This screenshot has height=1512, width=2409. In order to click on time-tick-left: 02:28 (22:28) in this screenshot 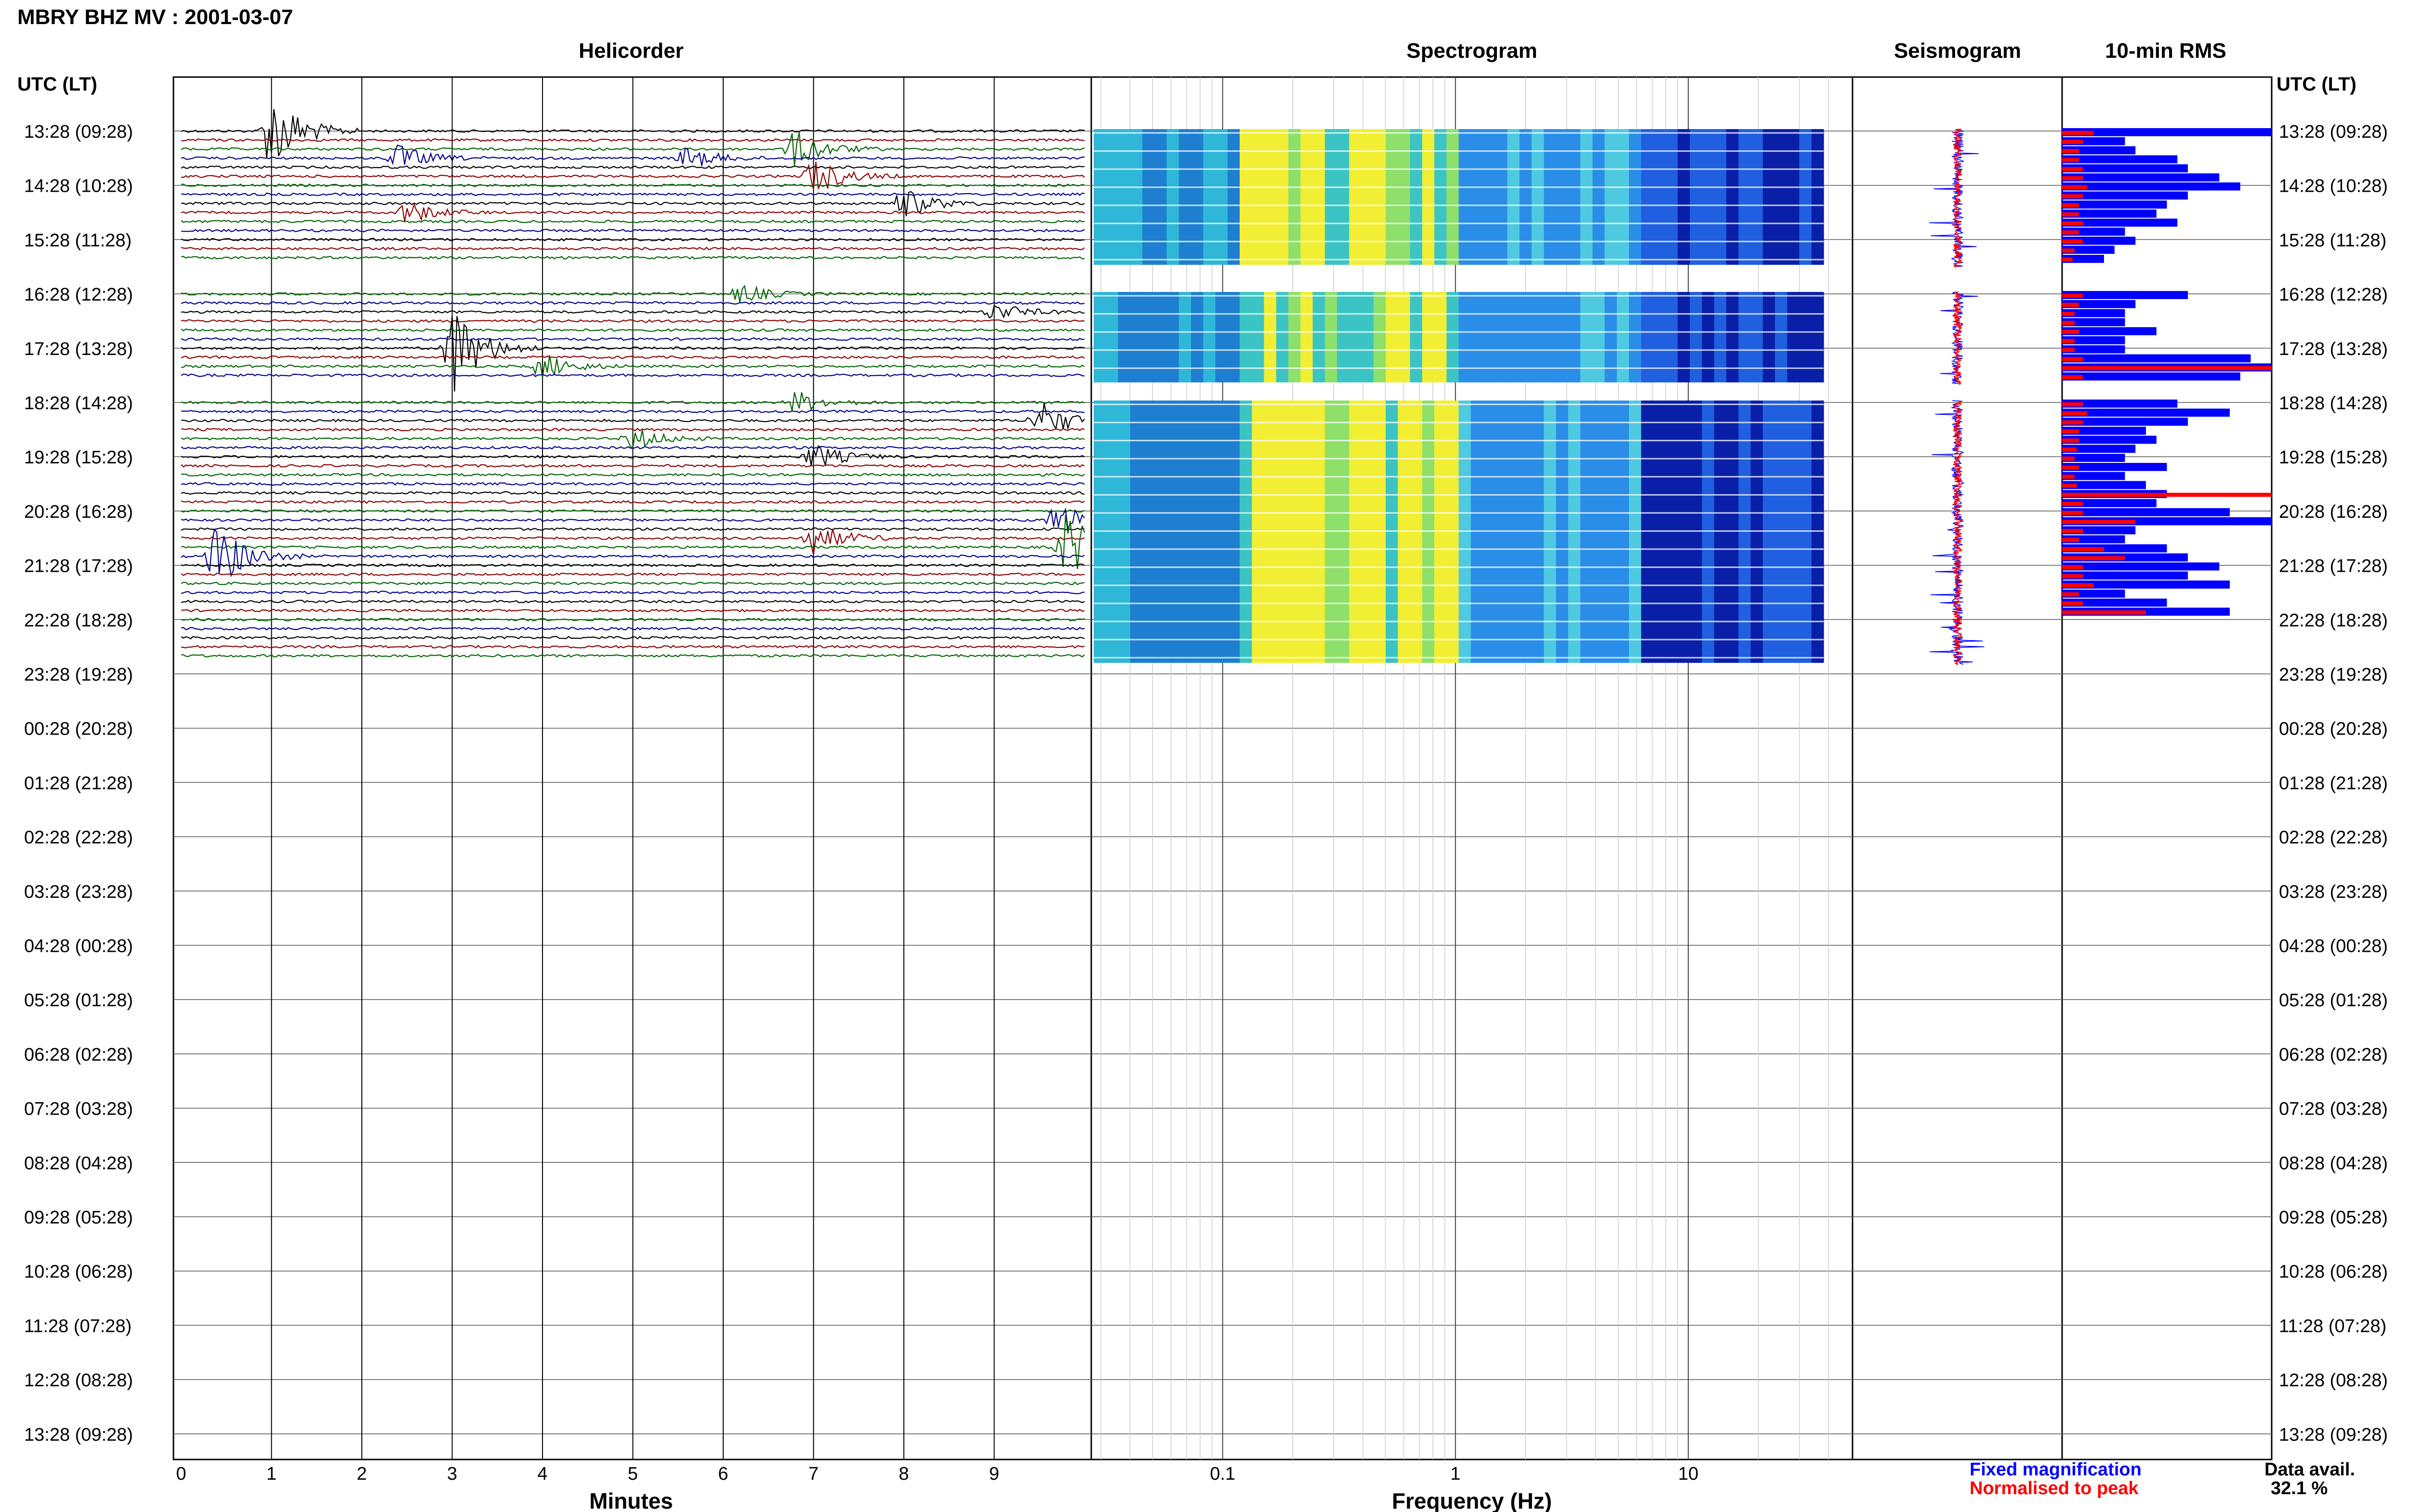, I will do `click(78, 838)`.